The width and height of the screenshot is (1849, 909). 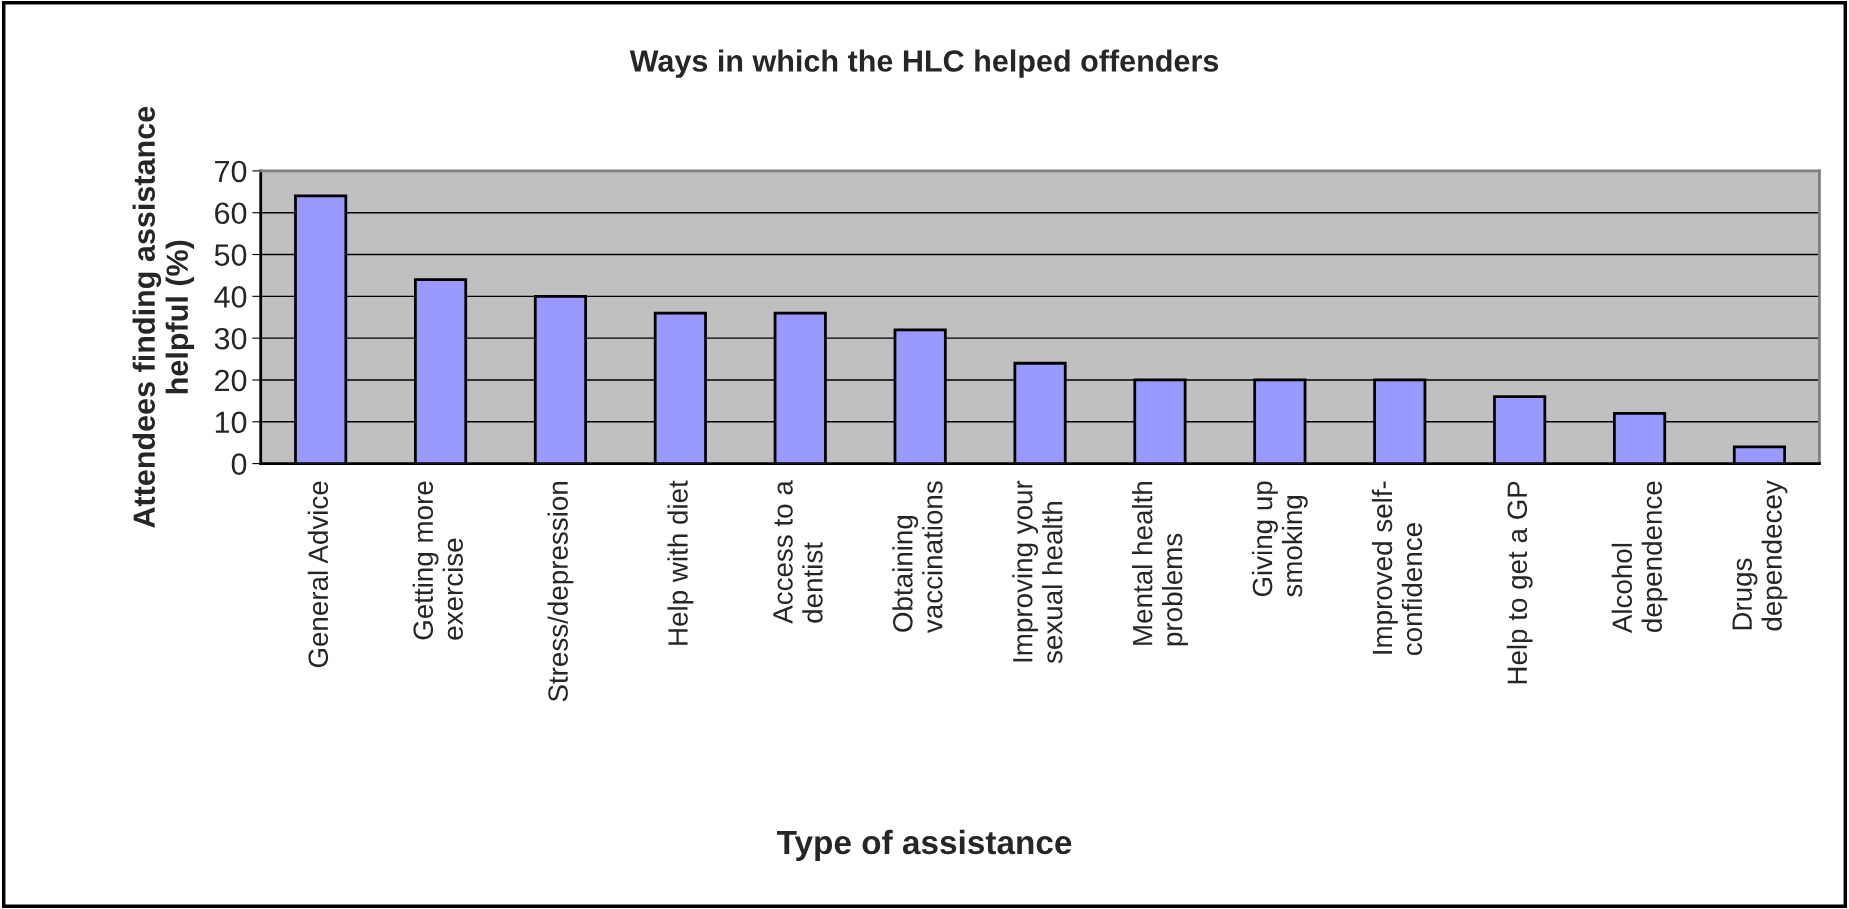 What do you see at coordinates (924, 845) in the screenshot?
I see `x-axis-title: Type of assistance` at bounding box center [924, 845].